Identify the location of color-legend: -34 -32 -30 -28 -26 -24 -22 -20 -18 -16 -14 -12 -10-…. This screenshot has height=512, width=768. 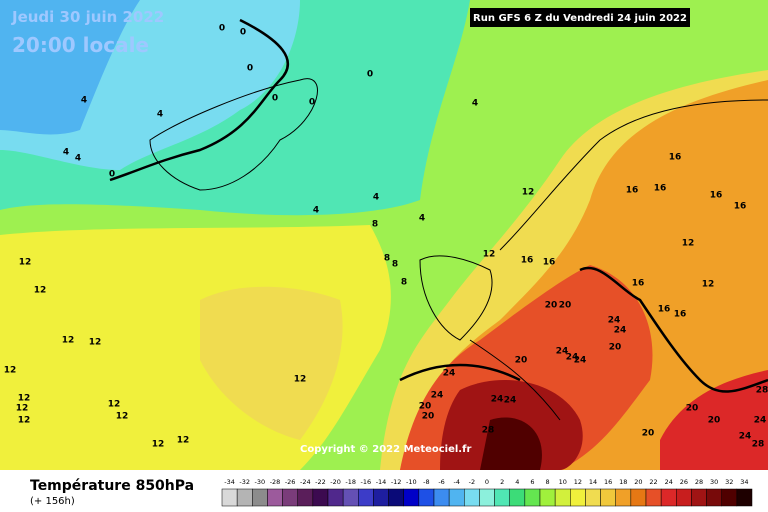
(487, 492).